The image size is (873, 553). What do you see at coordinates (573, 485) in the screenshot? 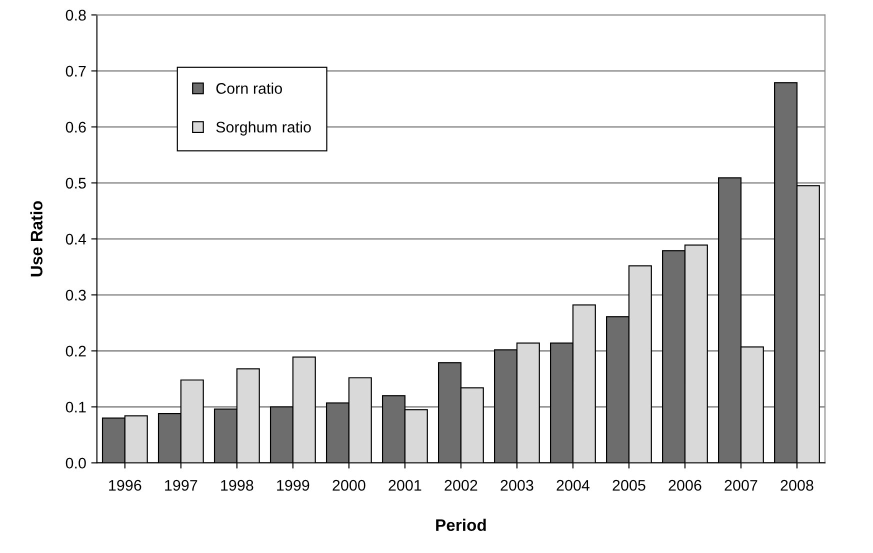
I see `x-tick-label: 2004` at bounding box center [573, 485].